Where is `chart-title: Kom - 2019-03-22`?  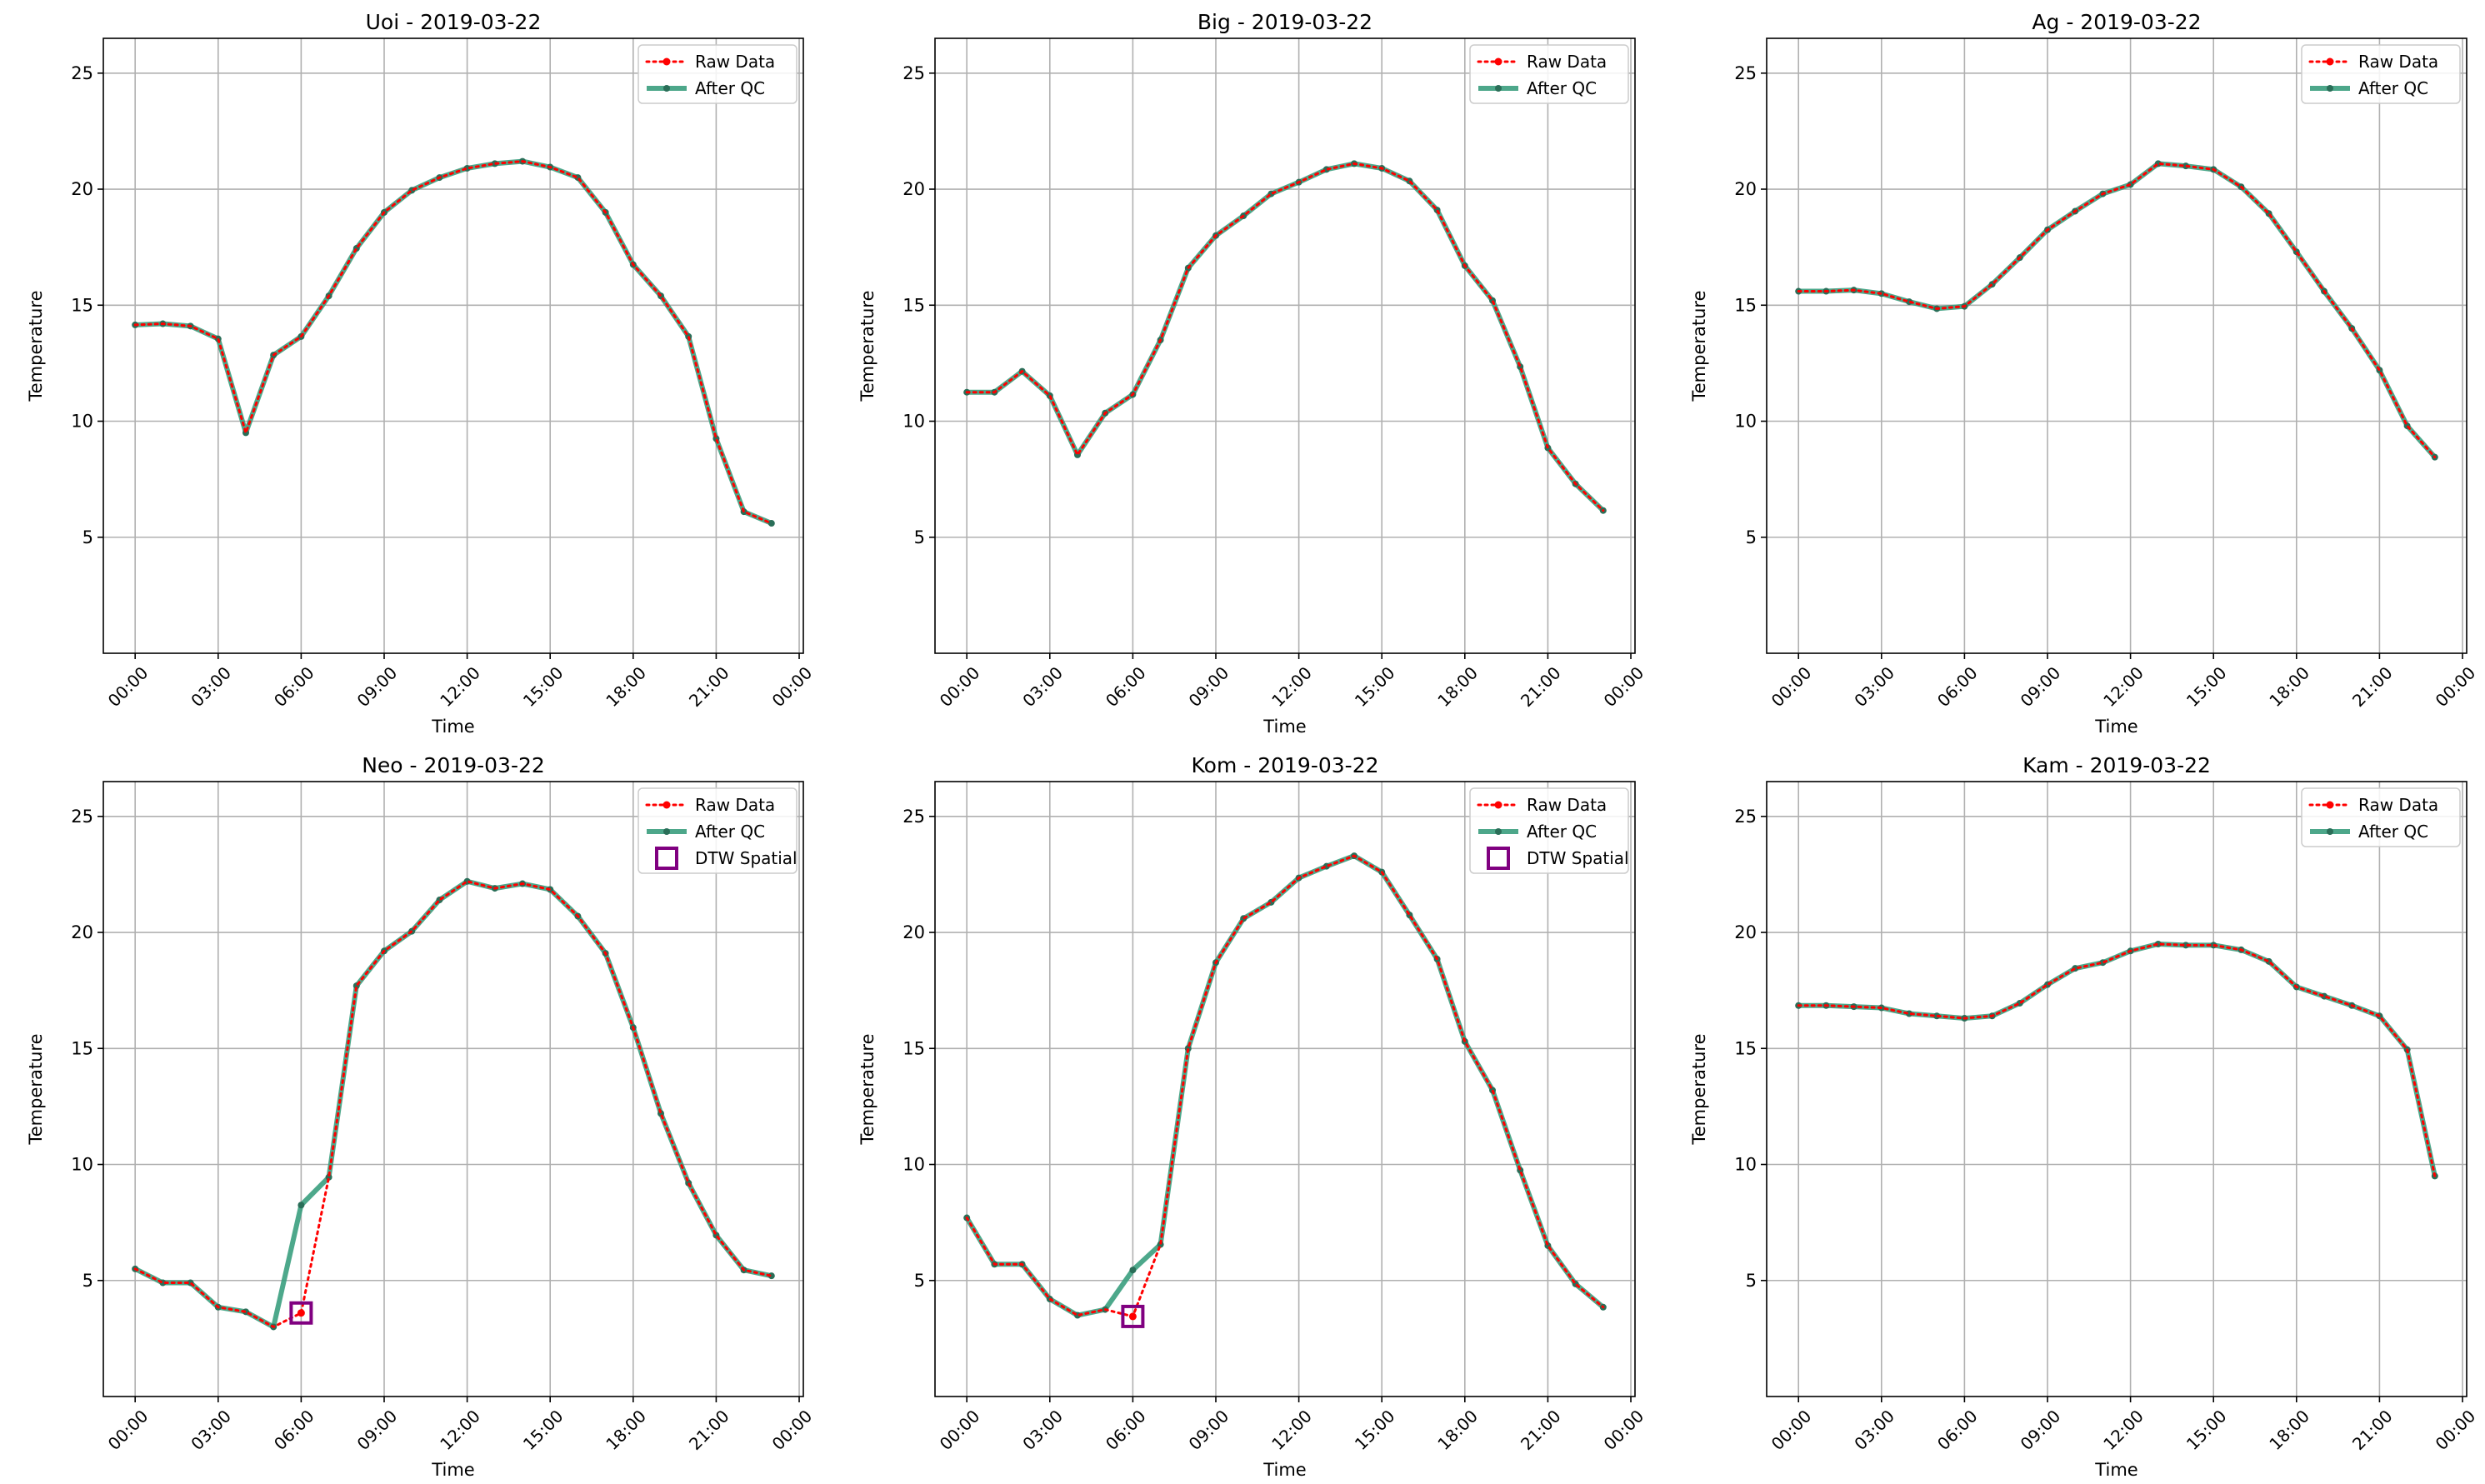
chart-title: Kom - 2019-03-22 is located at coordinates (1285, 765).